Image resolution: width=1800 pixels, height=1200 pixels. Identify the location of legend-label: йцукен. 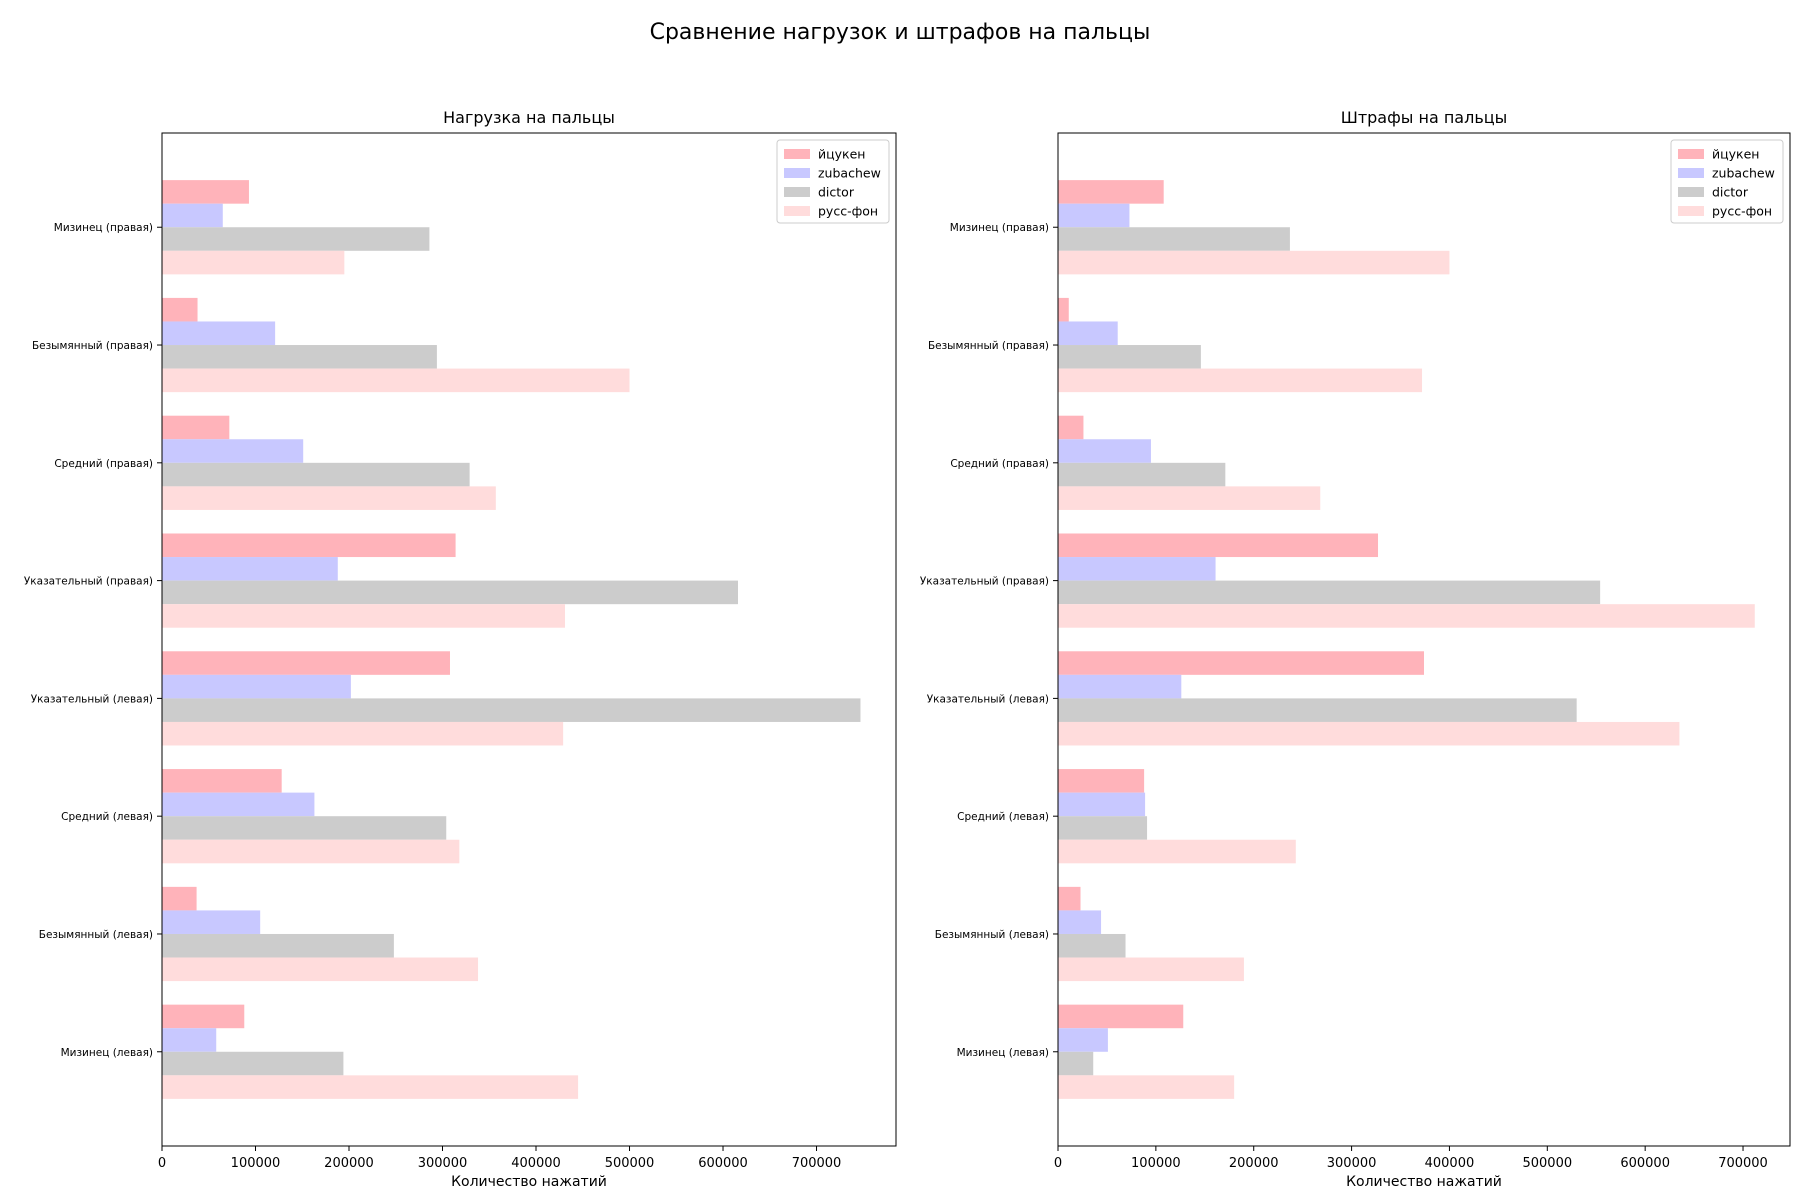
(1735, 154).